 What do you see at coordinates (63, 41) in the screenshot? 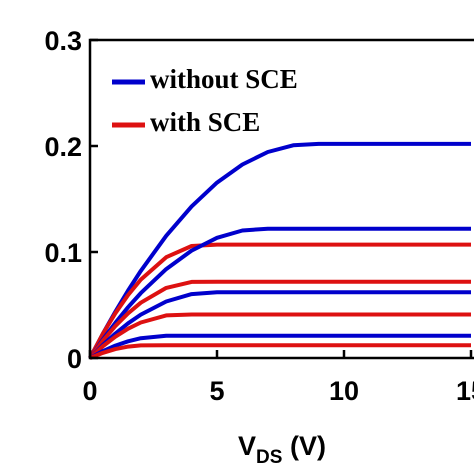
I see `y-tick-label: 0.3` at bounding box center [63, 41].